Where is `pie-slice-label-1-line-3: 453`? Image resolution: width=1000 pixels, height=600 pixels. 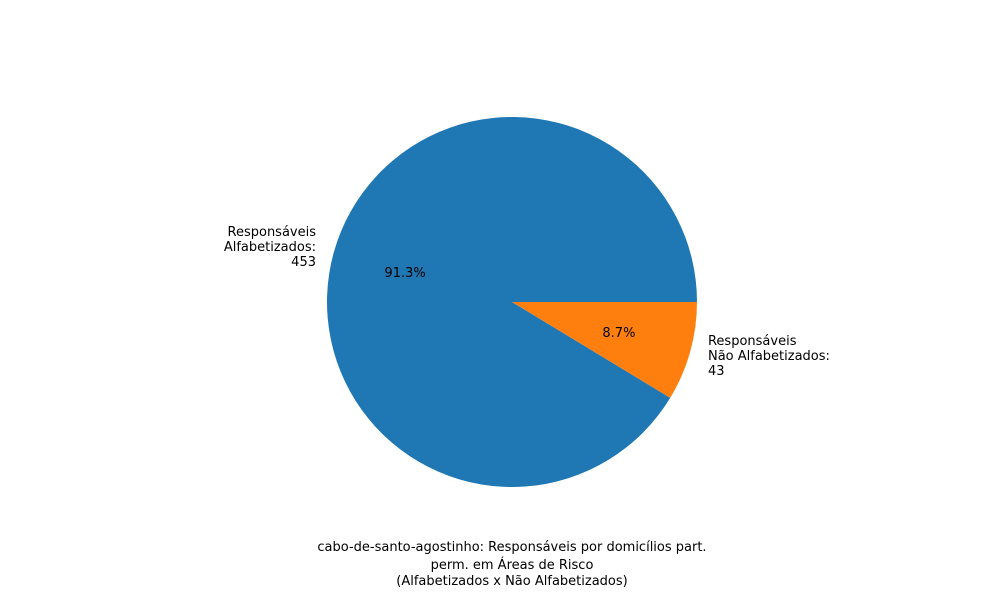 pie-slice-label-1-line-3: 453 is located at coordinates (303, 262).